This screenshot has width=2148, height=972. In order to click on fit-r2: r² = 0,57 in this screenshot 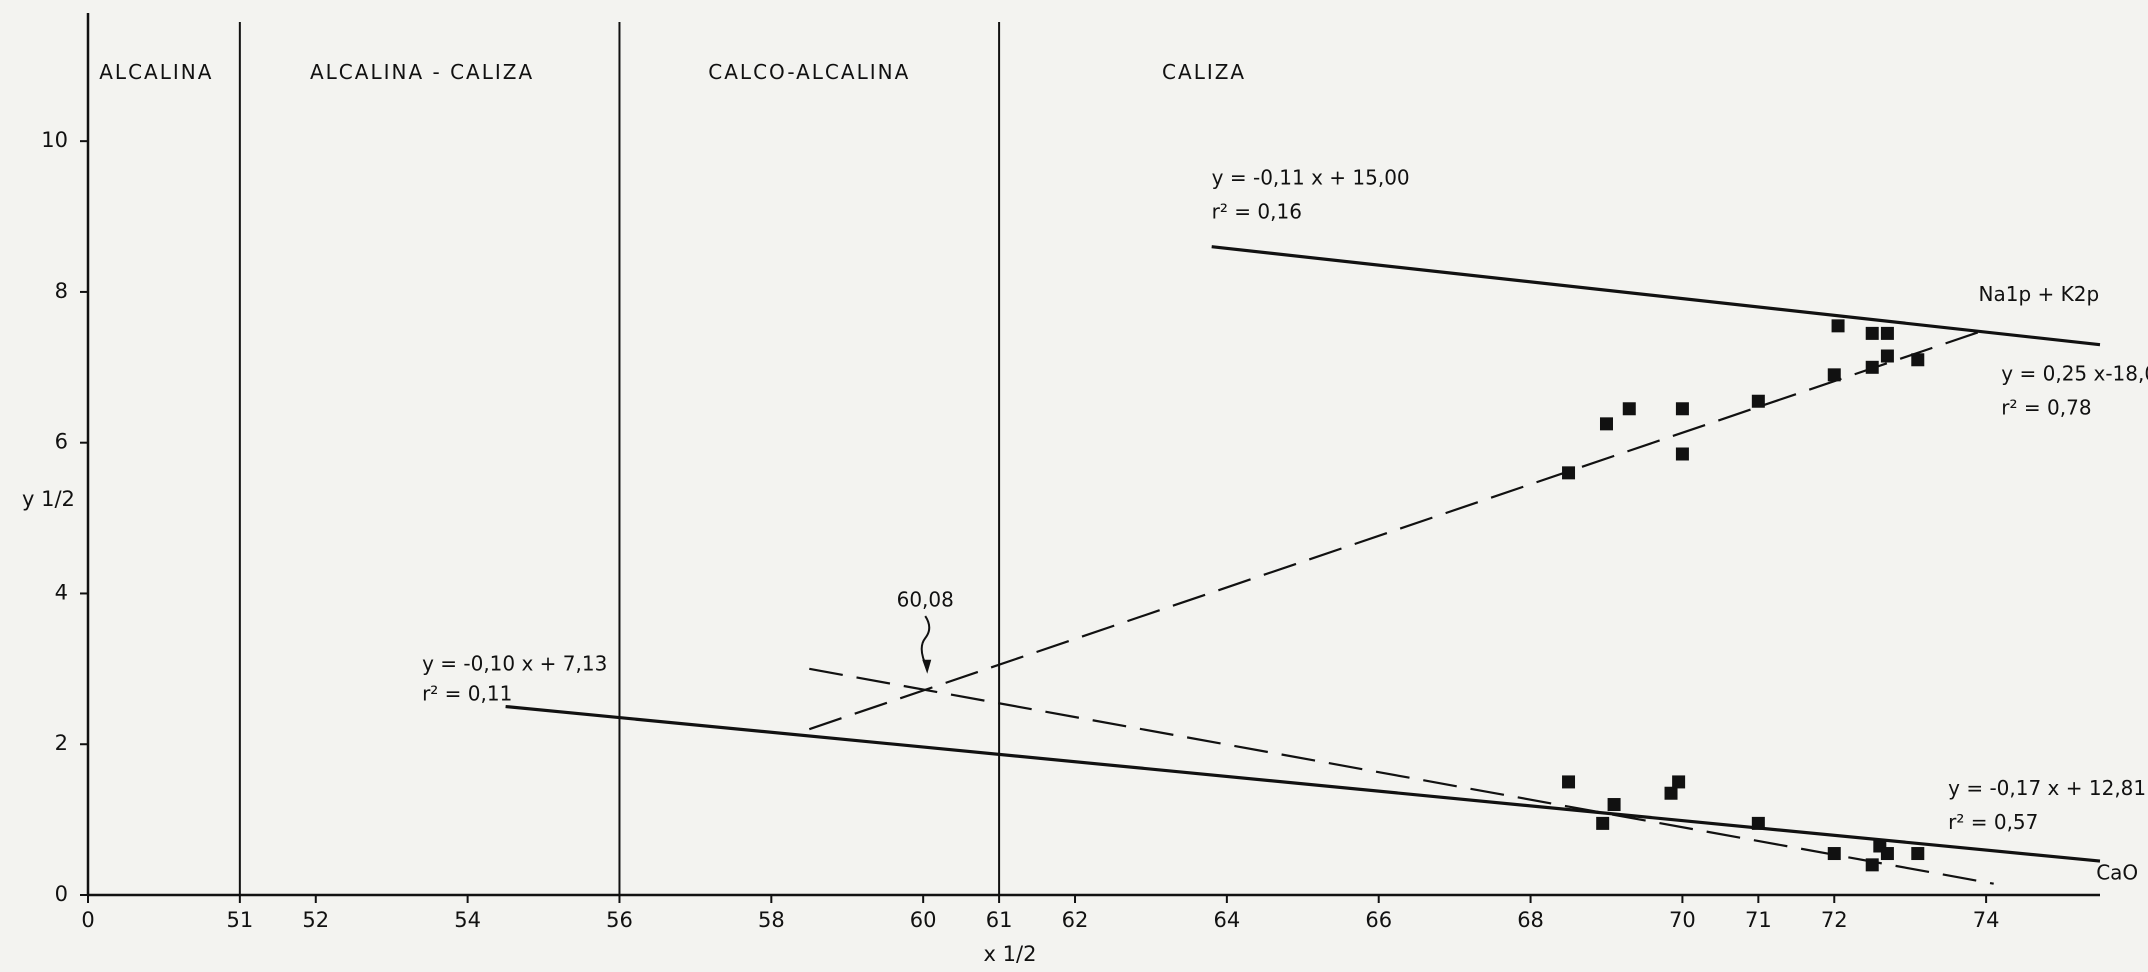, I will do `click(1993, 822)`.